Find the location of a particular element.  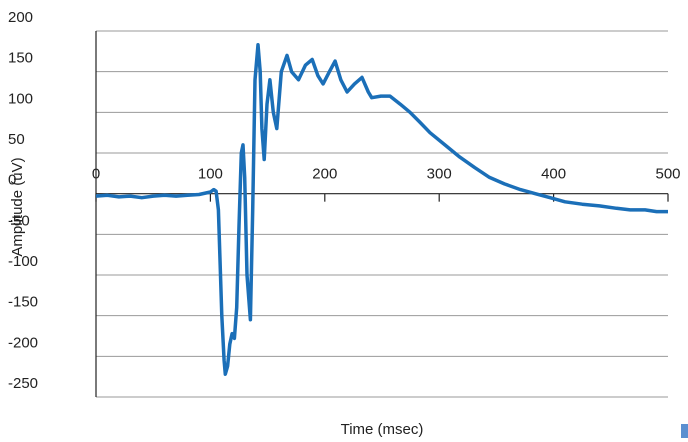

y-tick-label: 200 is located at coordinates (20, 17).